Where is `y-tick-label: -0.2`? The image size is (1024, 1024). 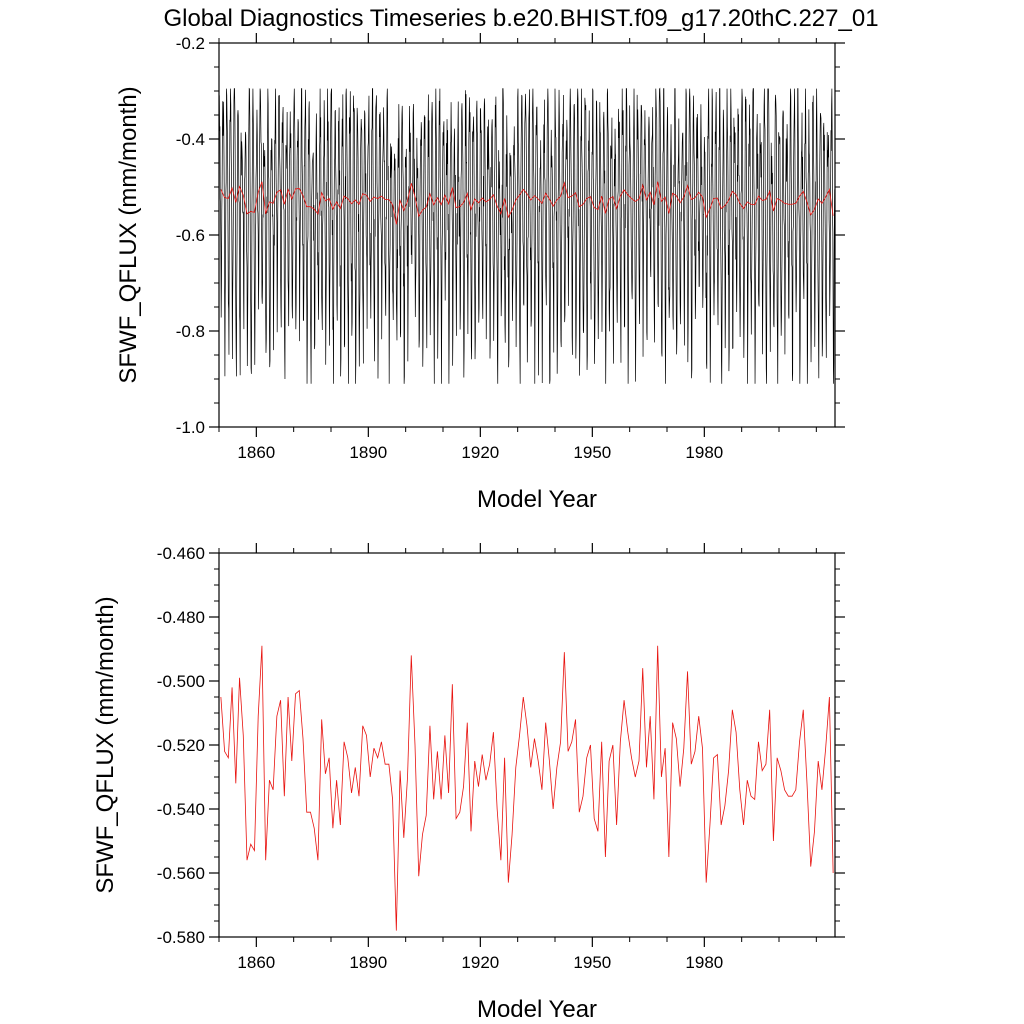
y-tick-label: -0.2 is located at coordinates (190, 43).